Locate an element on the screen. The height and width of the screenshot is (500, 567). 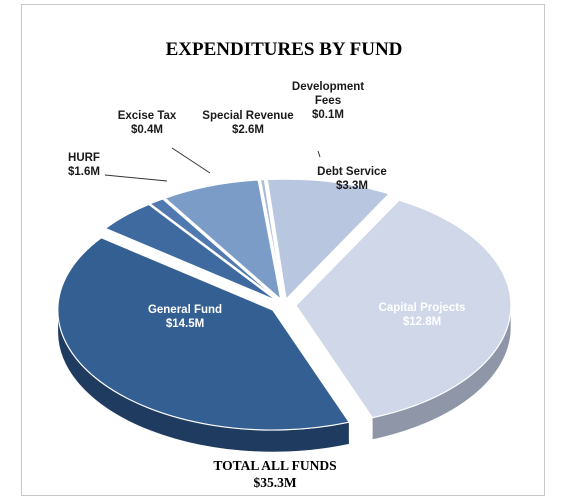
total-value: $35.3M is located at coordinates (274, 482).